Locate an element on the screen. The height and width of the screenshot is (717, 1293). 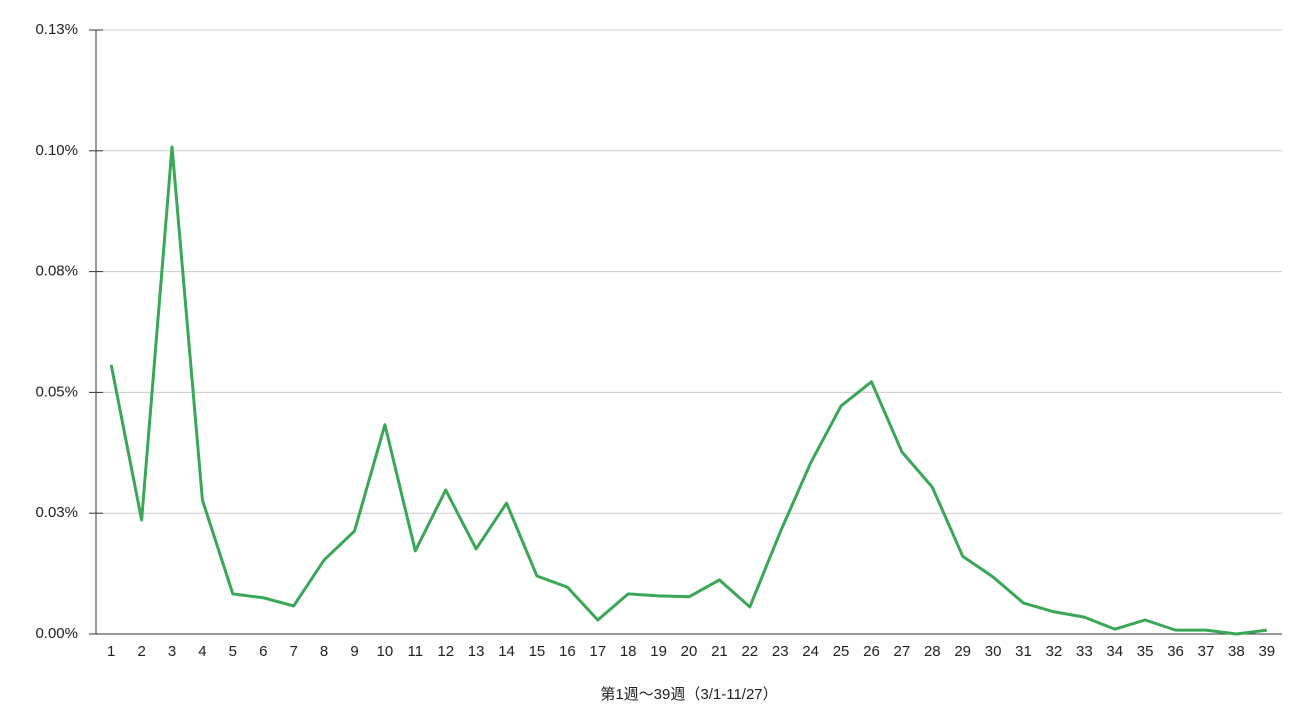
x-tick-label: 10 is located at coordinates (385, 651).